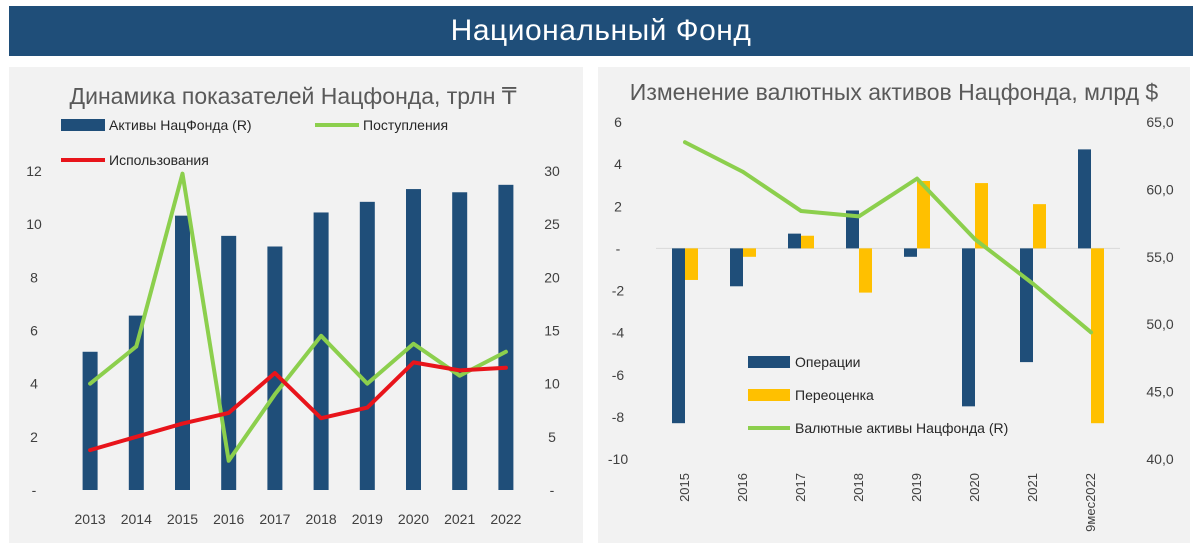  Describe the element at coordinates (552, 171) in the screenshot. I see `right-axis-tick: 30` at that location.